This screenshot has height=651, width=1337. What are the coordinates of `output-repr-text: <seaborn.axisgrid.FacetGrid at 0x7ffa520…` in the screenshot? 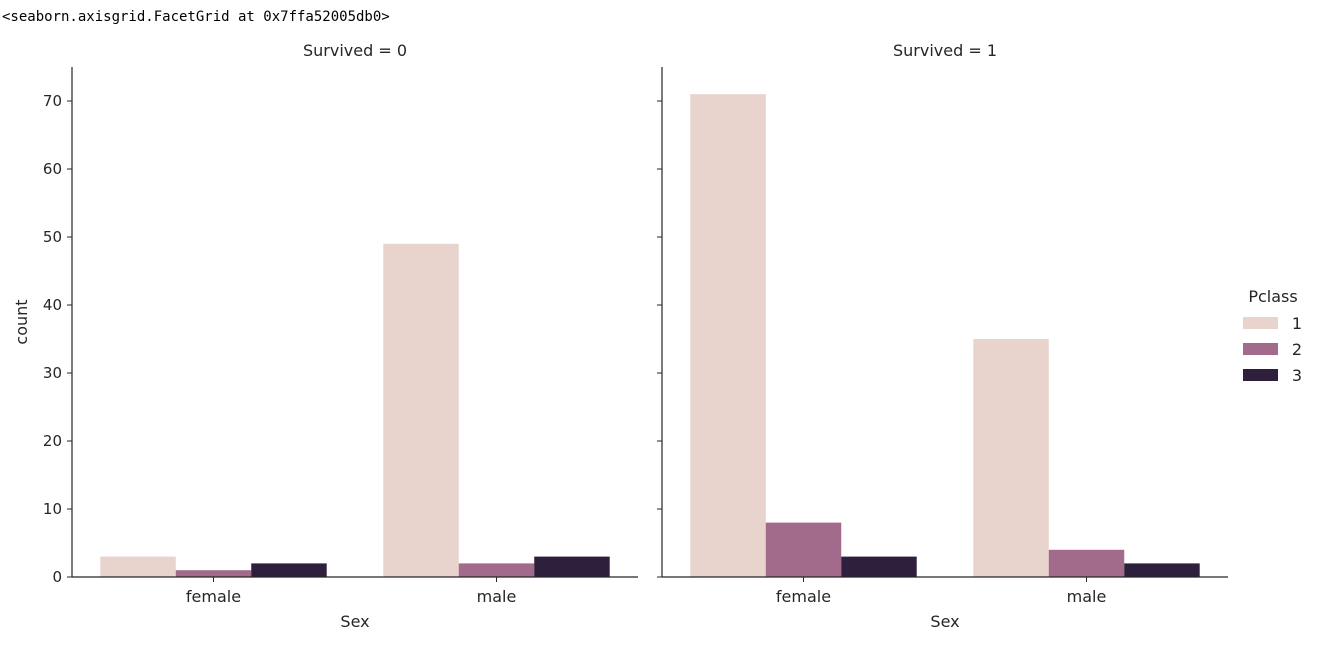 It's located at (196, 17).